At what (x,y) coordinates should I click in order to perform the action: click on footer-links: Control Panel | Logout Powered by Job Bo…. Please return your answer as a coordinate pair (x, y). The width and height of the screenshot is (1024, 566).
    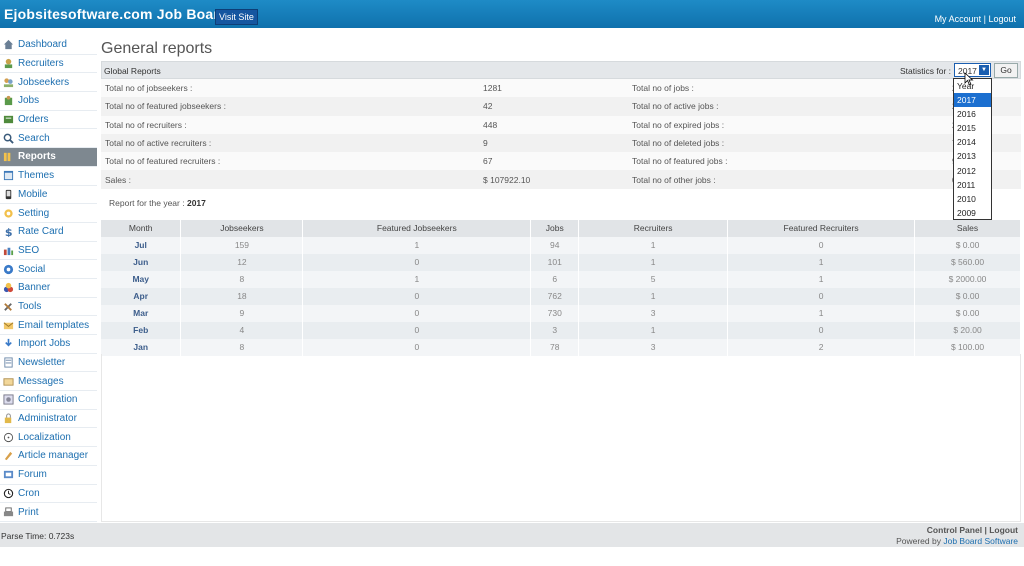
    Looking at the image, I should click on (957, 536).